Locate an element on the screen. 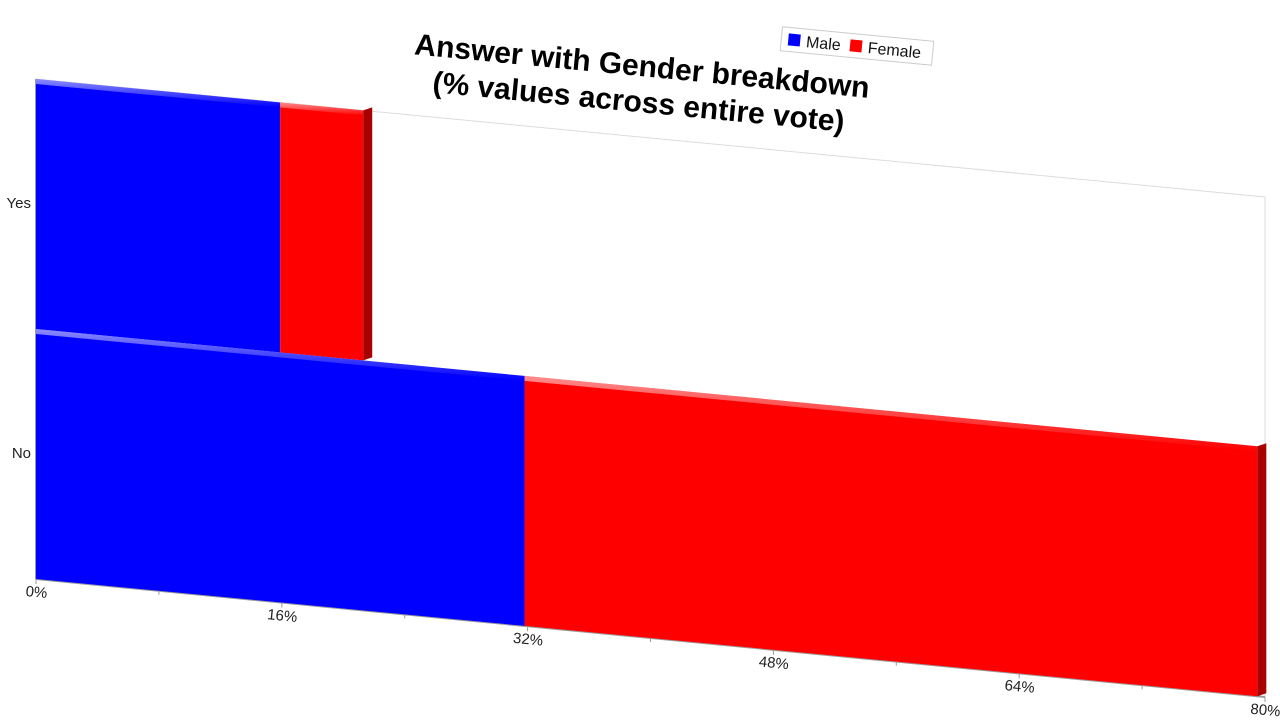  category-labels: Yes No is located at coordinates (19, 328).